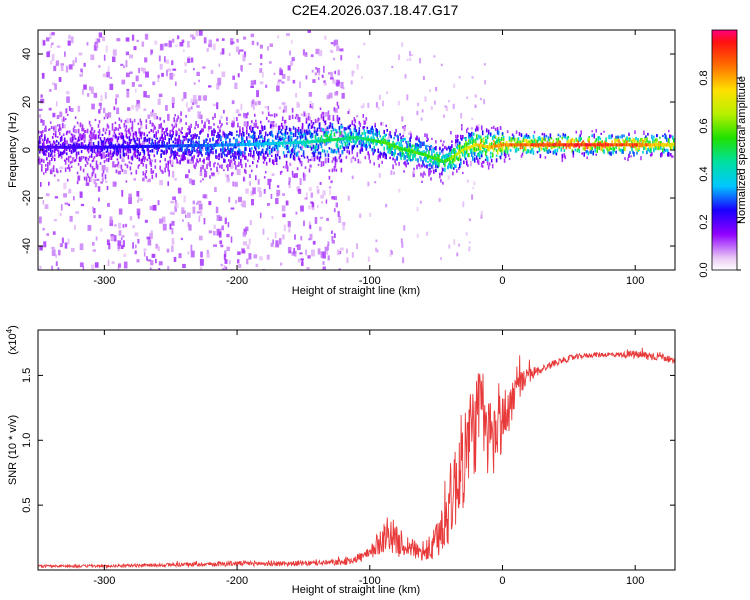 The height and width of the screenshot is (600, 750). I want to click on colorbar-label: Normalized spectral amplitude, so click(742, 150).